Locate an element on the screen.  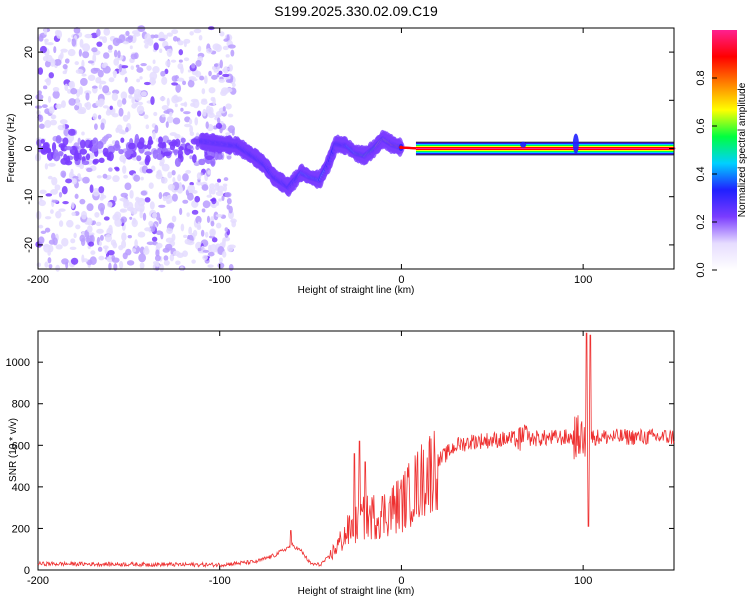
spectrogram-y-axis-label: Frequency (Hz) is located at coordinates (11, 148).